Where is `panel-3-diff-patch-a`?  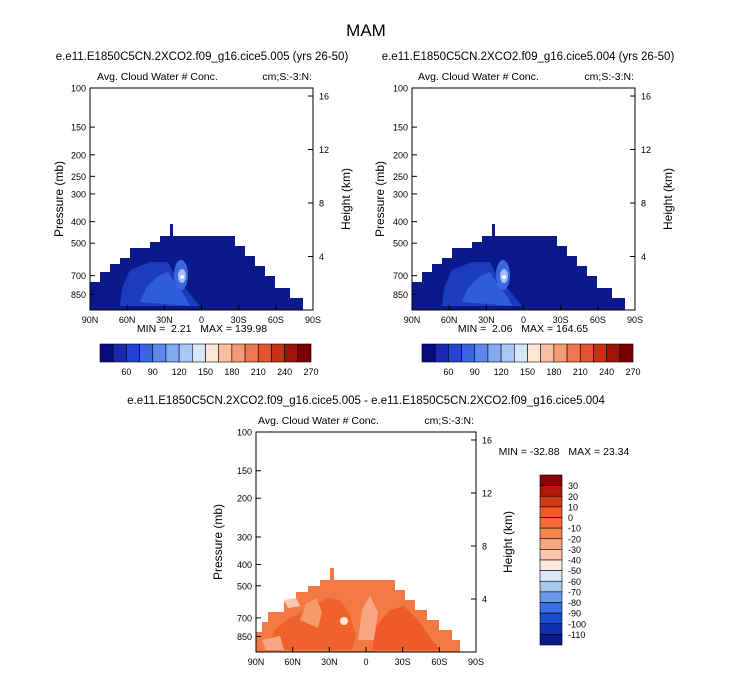
panel-3-diff-patch-a is located at coordinates (311, 613).